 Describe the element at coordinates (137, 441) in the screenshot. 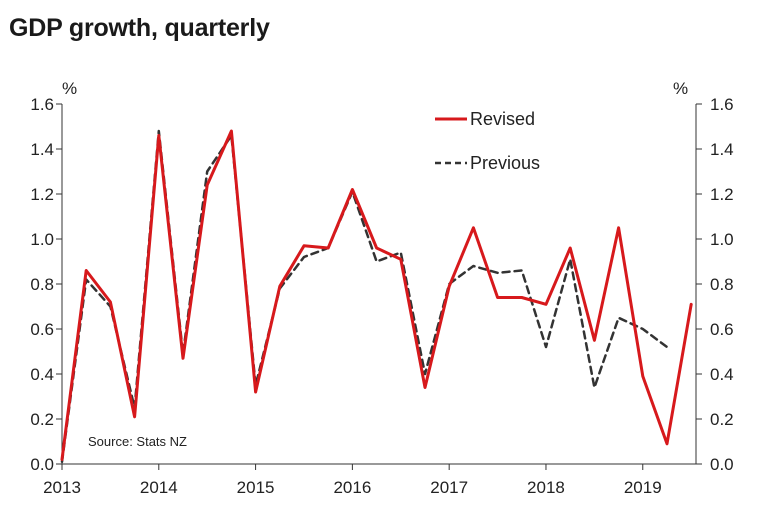

I see `source-note: Source: Stats NZ` at that location.